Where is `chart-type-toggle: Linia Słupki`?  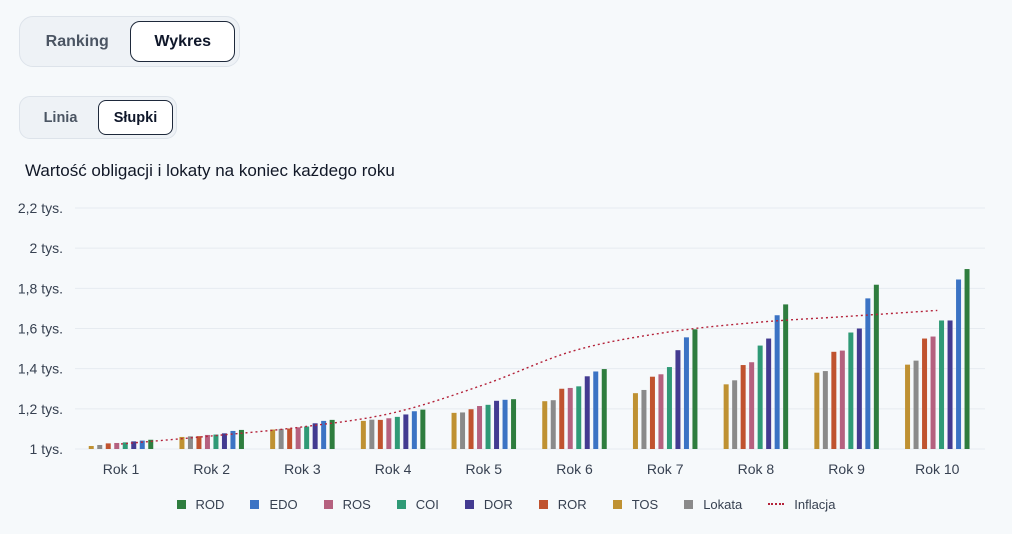 chart-type-toggle: Linia Słupki is located at coordinates (98, 117).